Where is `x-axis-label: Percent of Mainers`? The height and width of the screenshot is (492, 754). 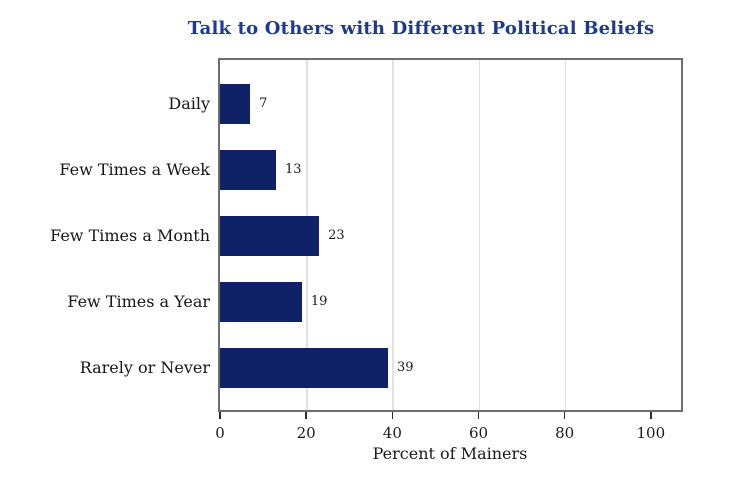 x-axis-label: Percent of Mainers is located at coordinates (450, 453).